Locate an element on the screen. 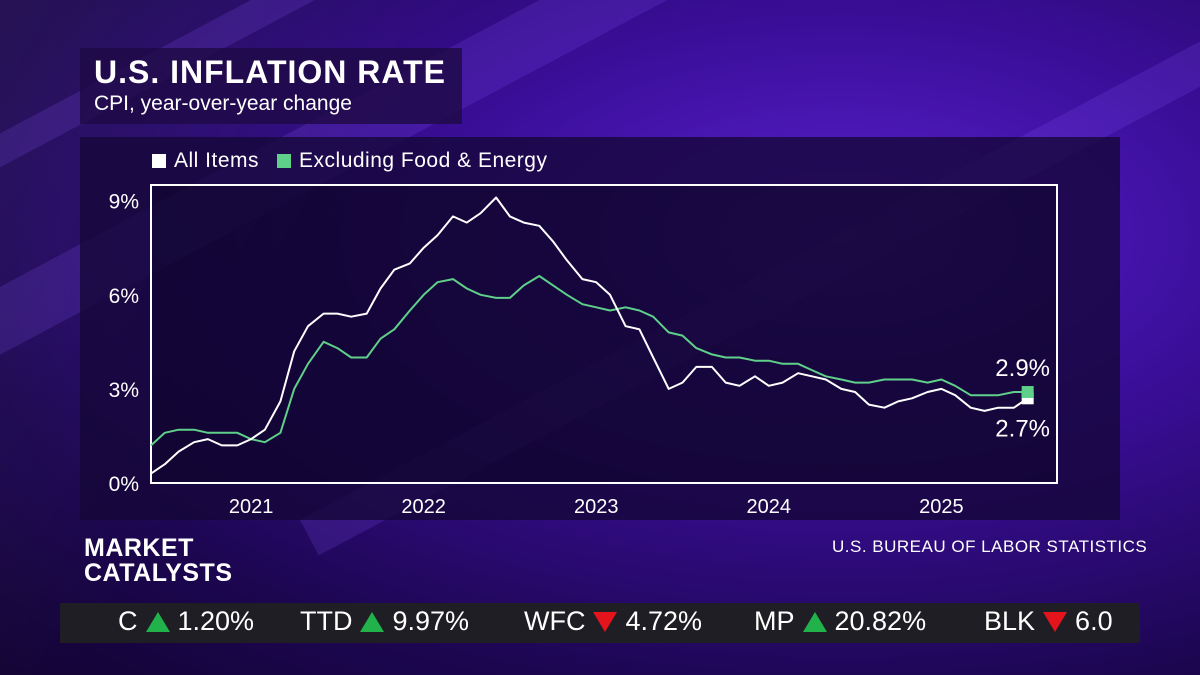  show-logo-line1: MARKET is located at coordinates (139, 548).